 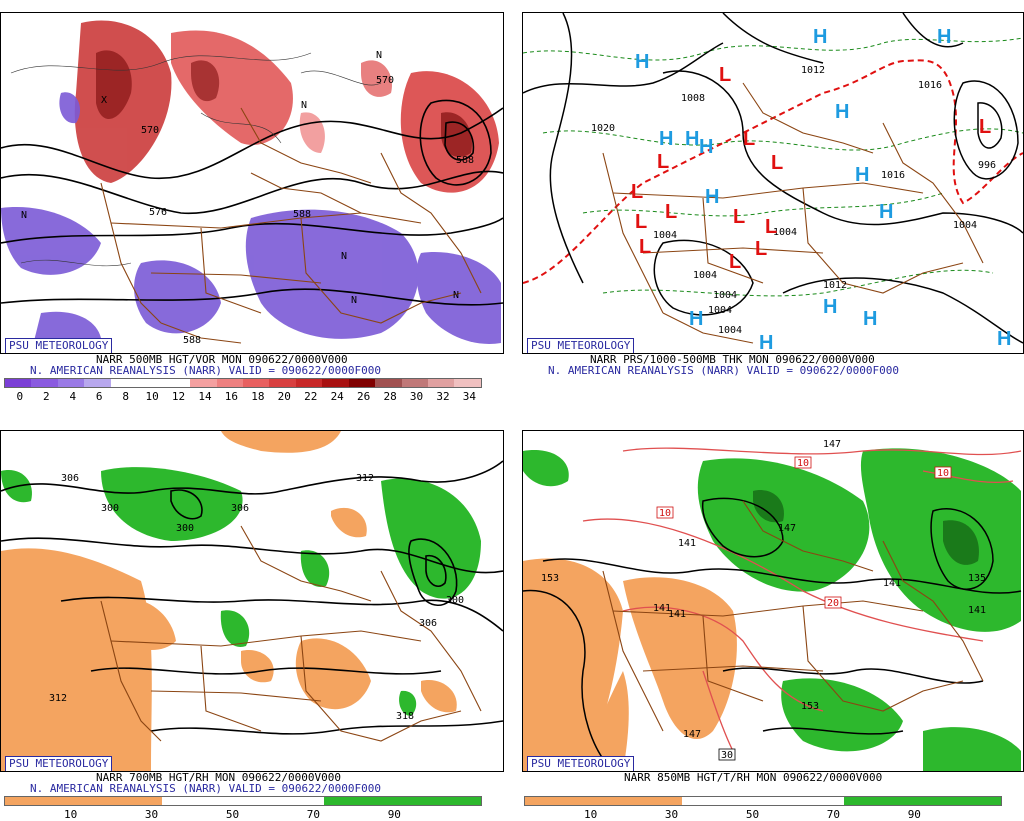 I want to click on temperature-labels: 10 10 10 20 30, so click(x=804, y=608).